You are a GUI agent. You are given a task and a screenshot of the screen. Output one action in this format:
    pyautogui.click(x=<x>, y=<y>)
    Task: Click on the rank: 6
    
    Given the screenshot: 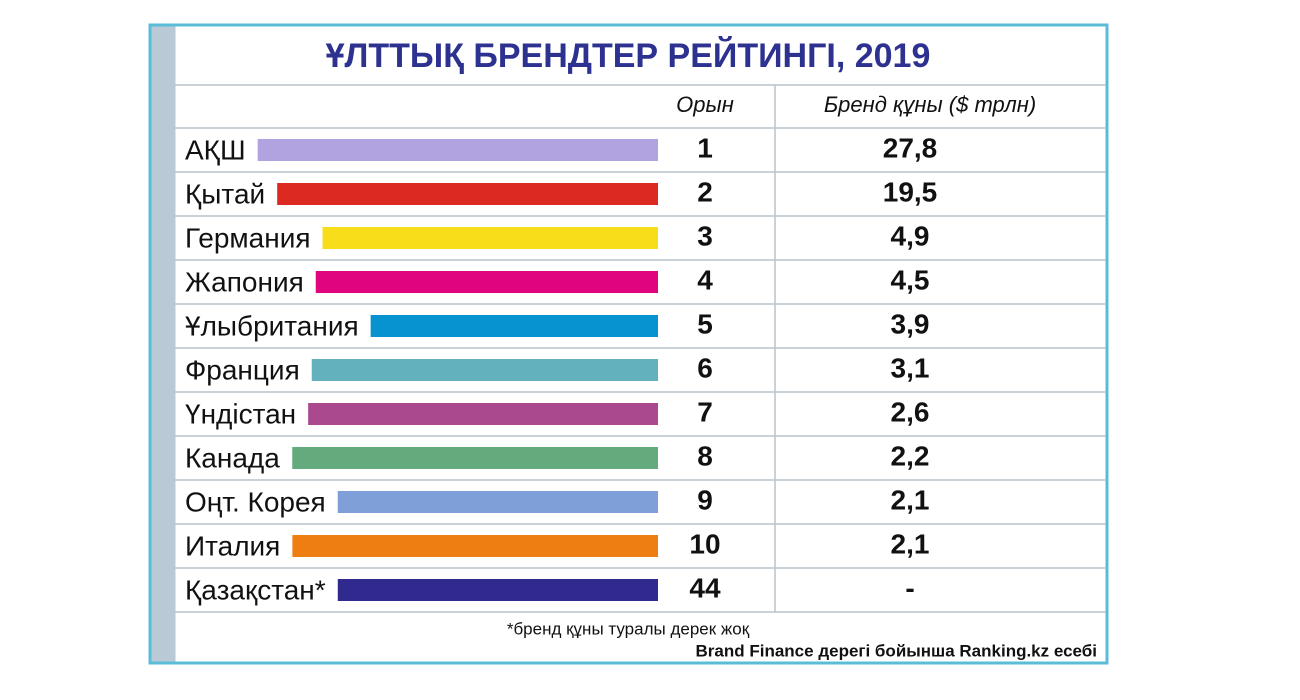 What is the action you would take?
    pyautogui.click(x=705, y=367)
    